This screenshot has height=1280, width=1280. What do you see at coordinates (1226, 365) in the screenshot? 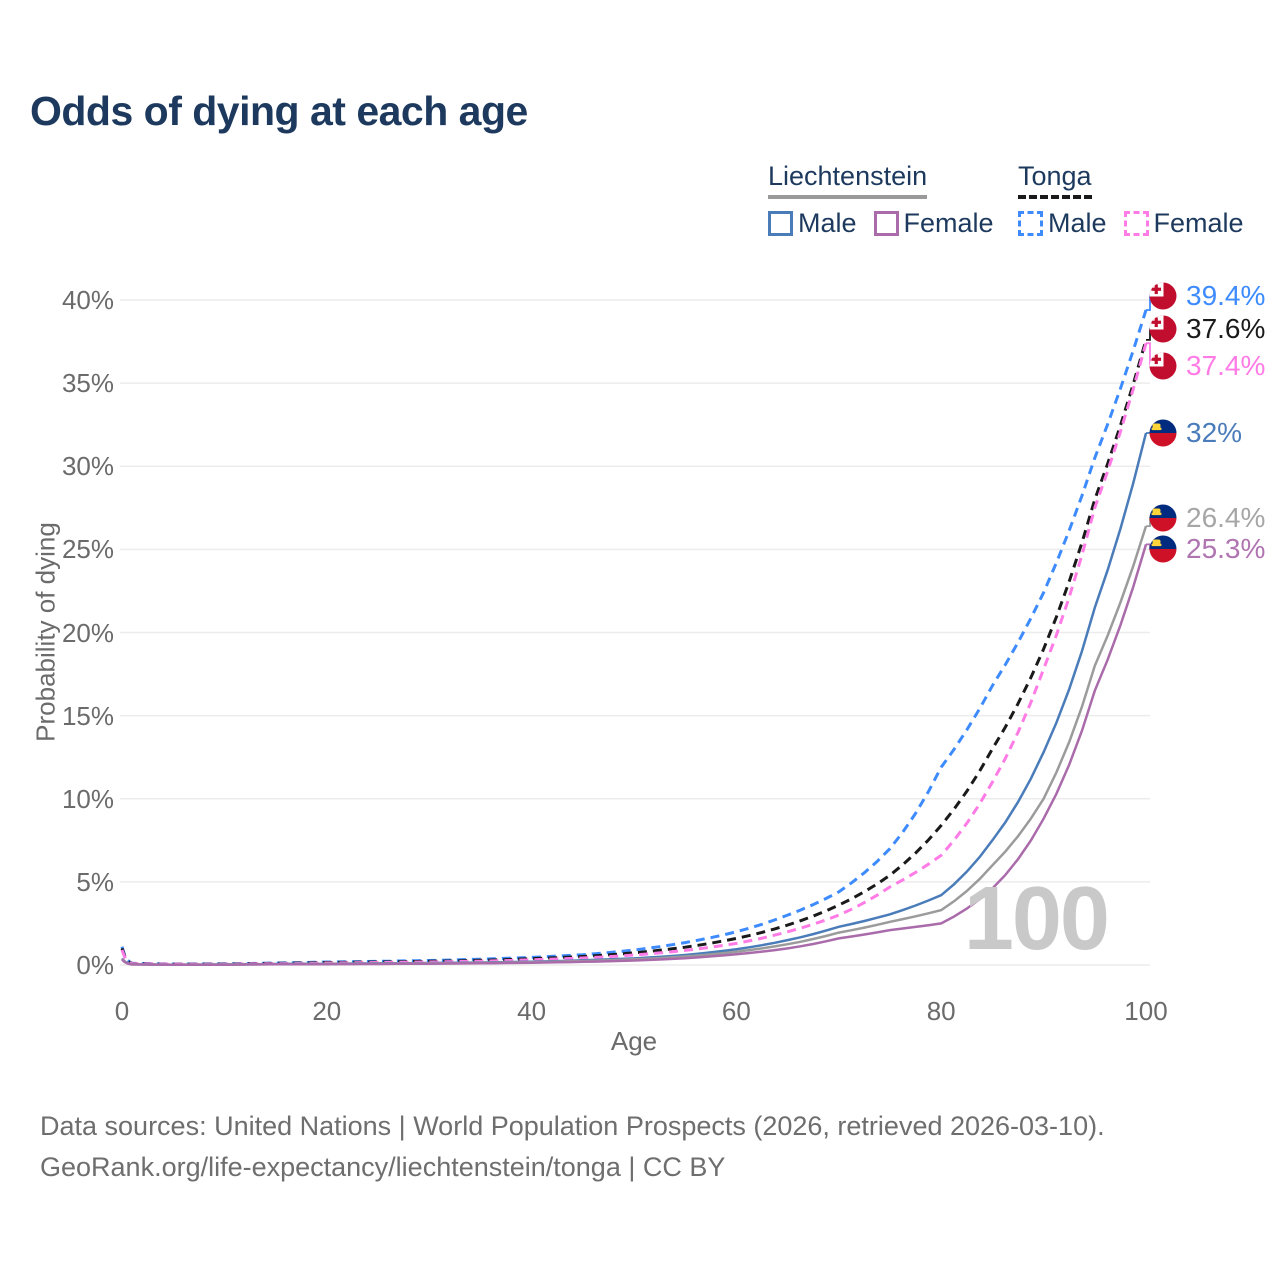
I see `end-value-label-tonga-female: 37.4%` at bounding box center [1226, 365].